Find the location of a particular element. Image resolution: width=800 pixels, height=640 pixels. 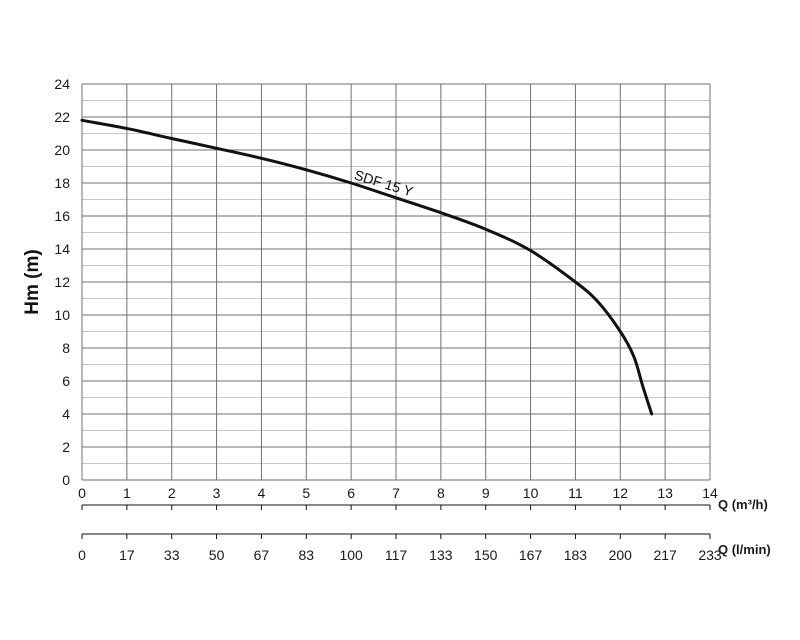

x-secondary-tick-label: 100 is located at coordinates (351, 555).